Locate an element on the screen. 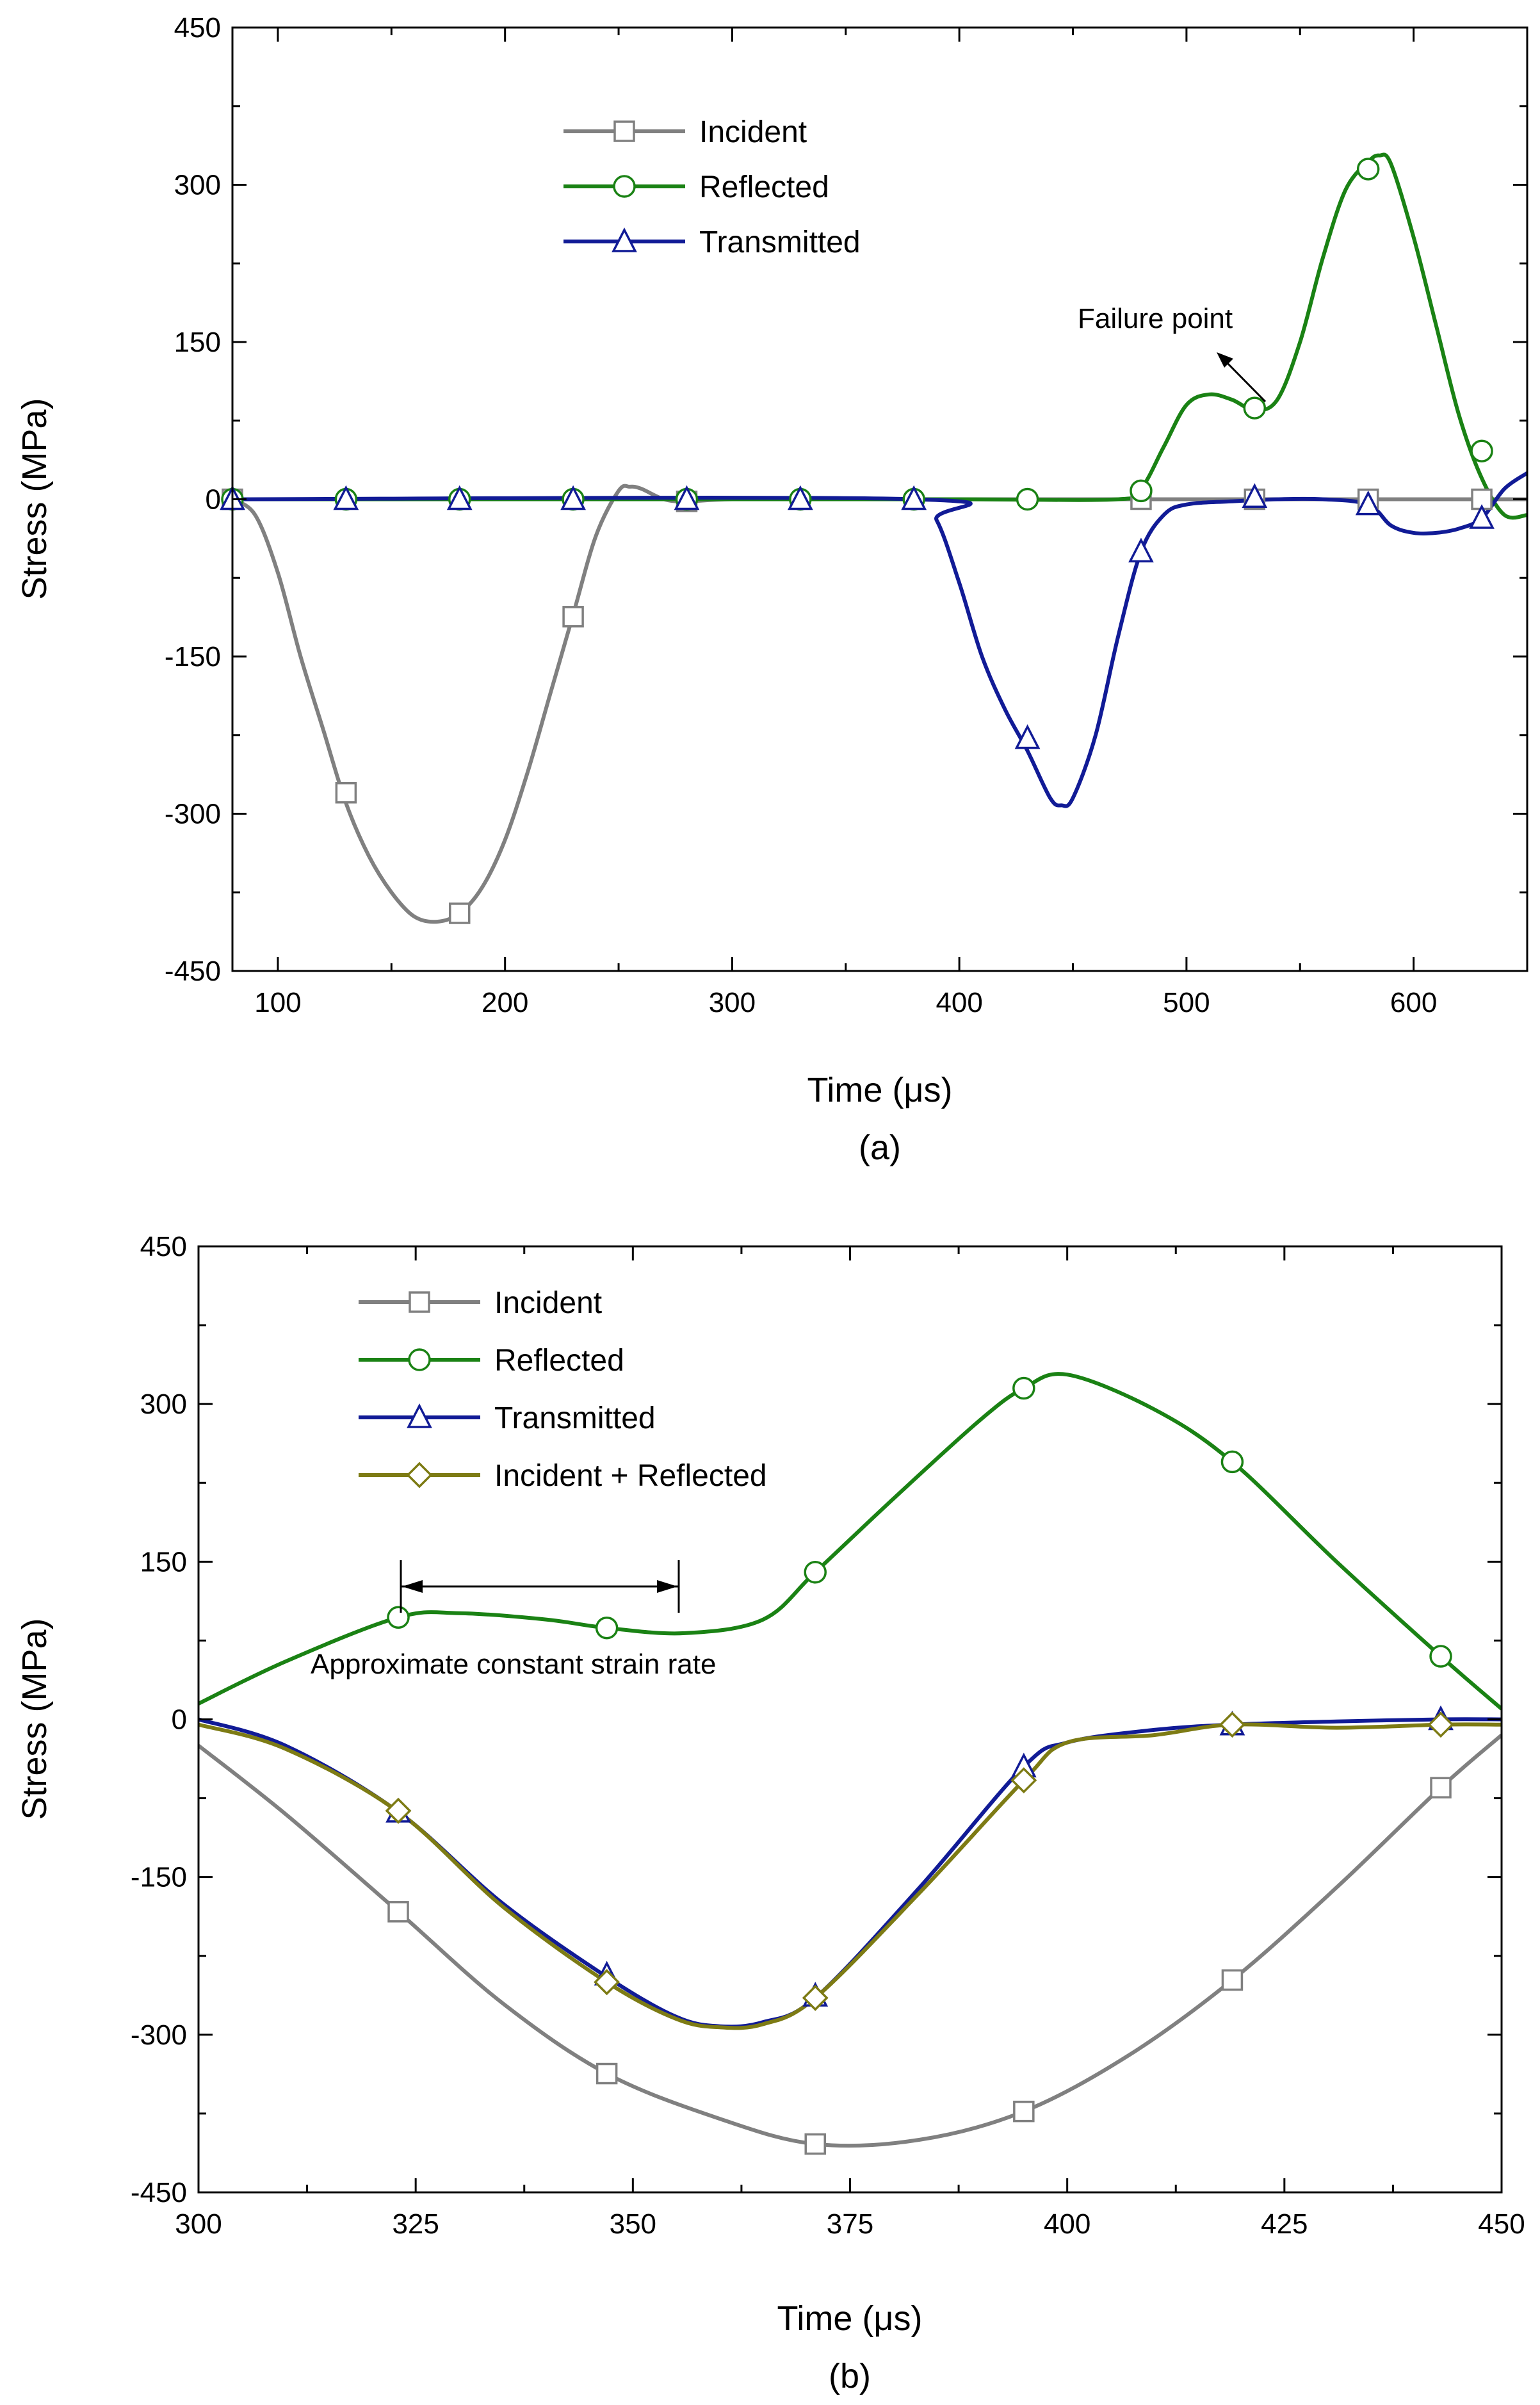 Image resolution: width=1540 pixels, height=2405 pixels. strain-rate-span-arrow is located at coordinates (540, 1586).